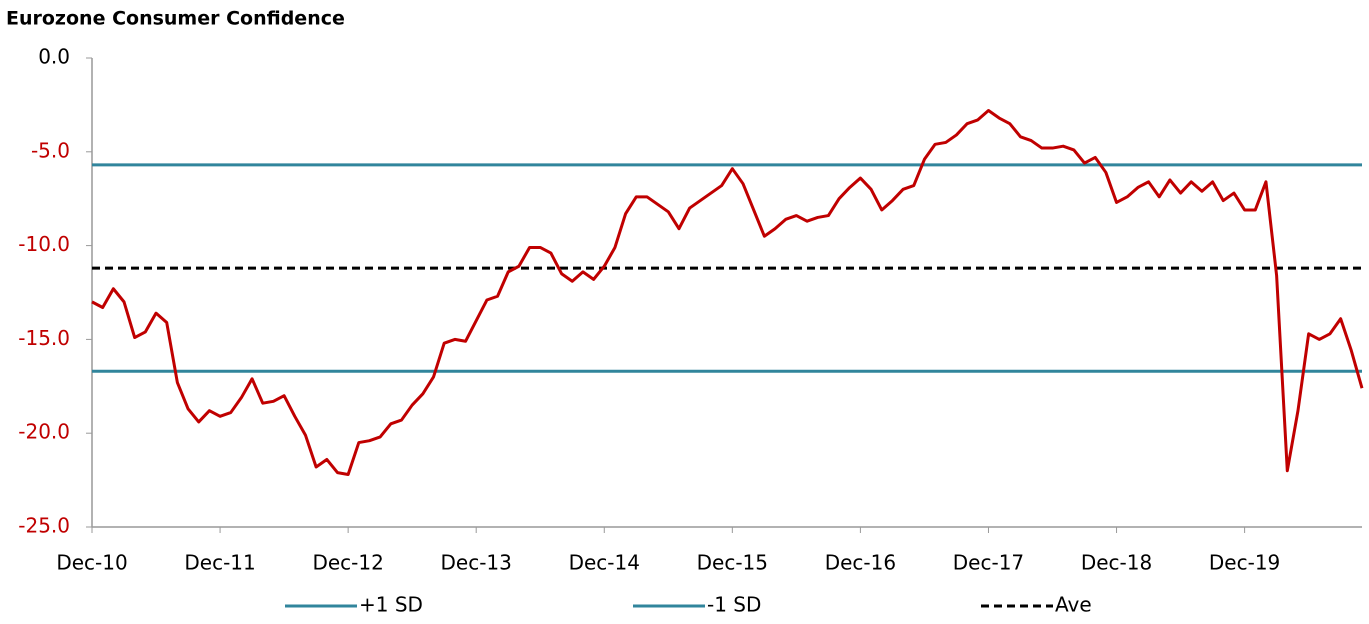  I want to click on chart-title: Eurozone Consumer Confidence, so click(175, 19).